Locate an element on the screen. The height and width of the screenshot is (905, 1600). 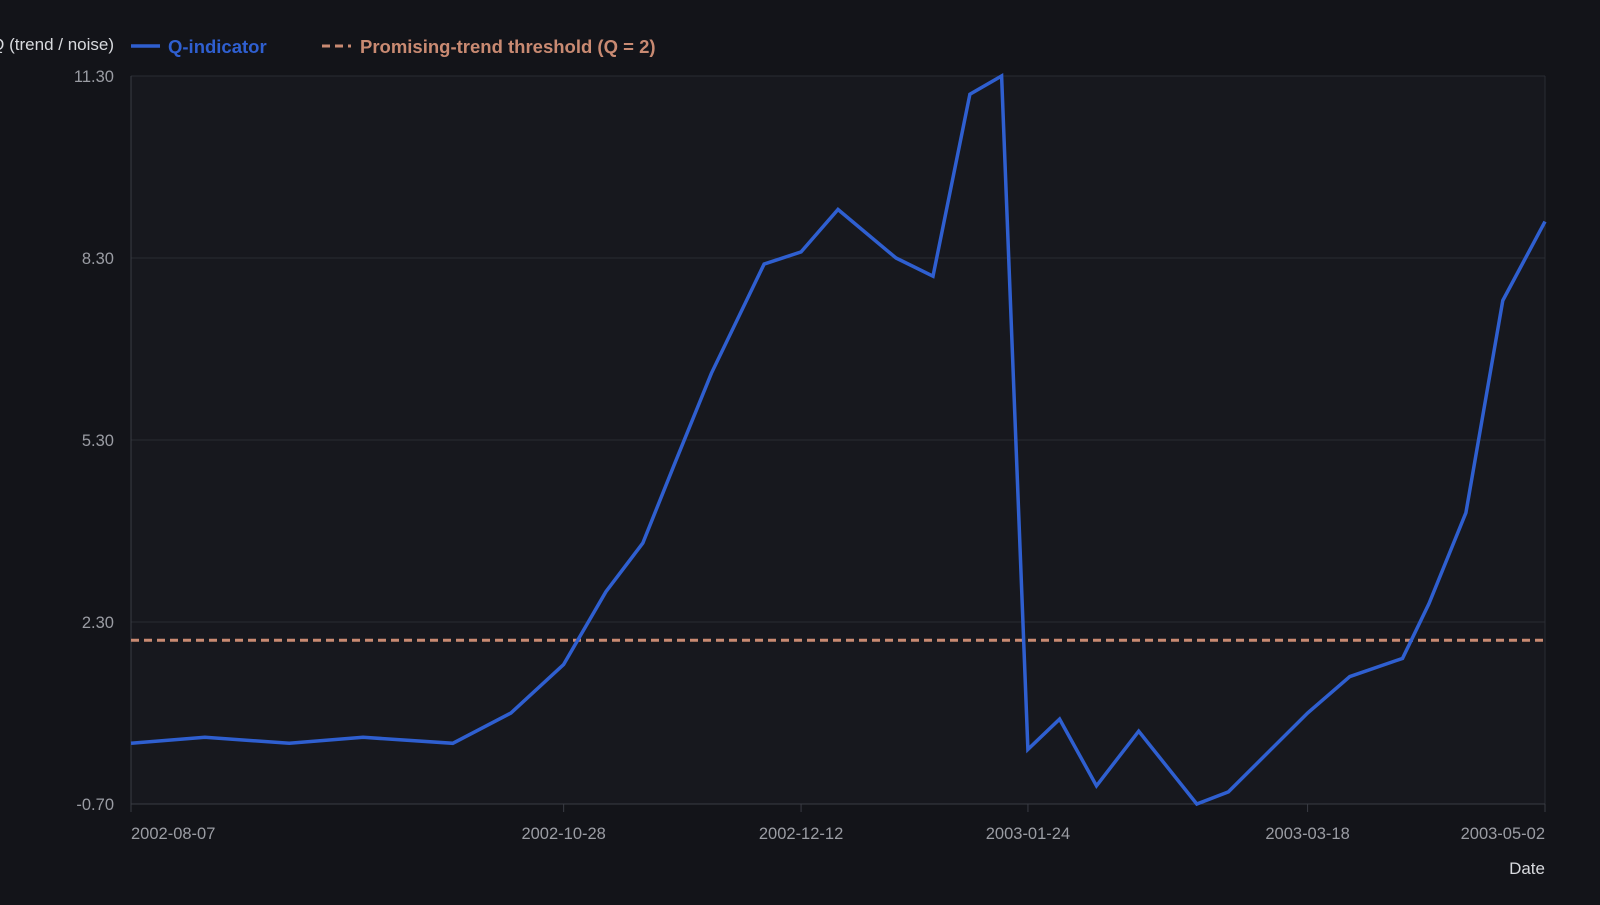
y-tick-label: 2.30 is located at coordinates (98, 623).